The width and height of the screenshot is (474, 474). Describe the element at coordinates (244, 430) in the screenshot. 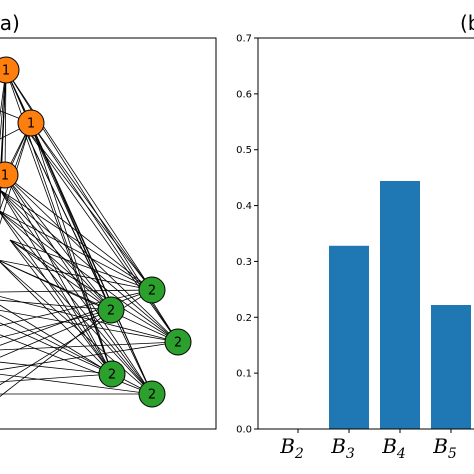

I see `y-tick-label: 0.0` at that location.